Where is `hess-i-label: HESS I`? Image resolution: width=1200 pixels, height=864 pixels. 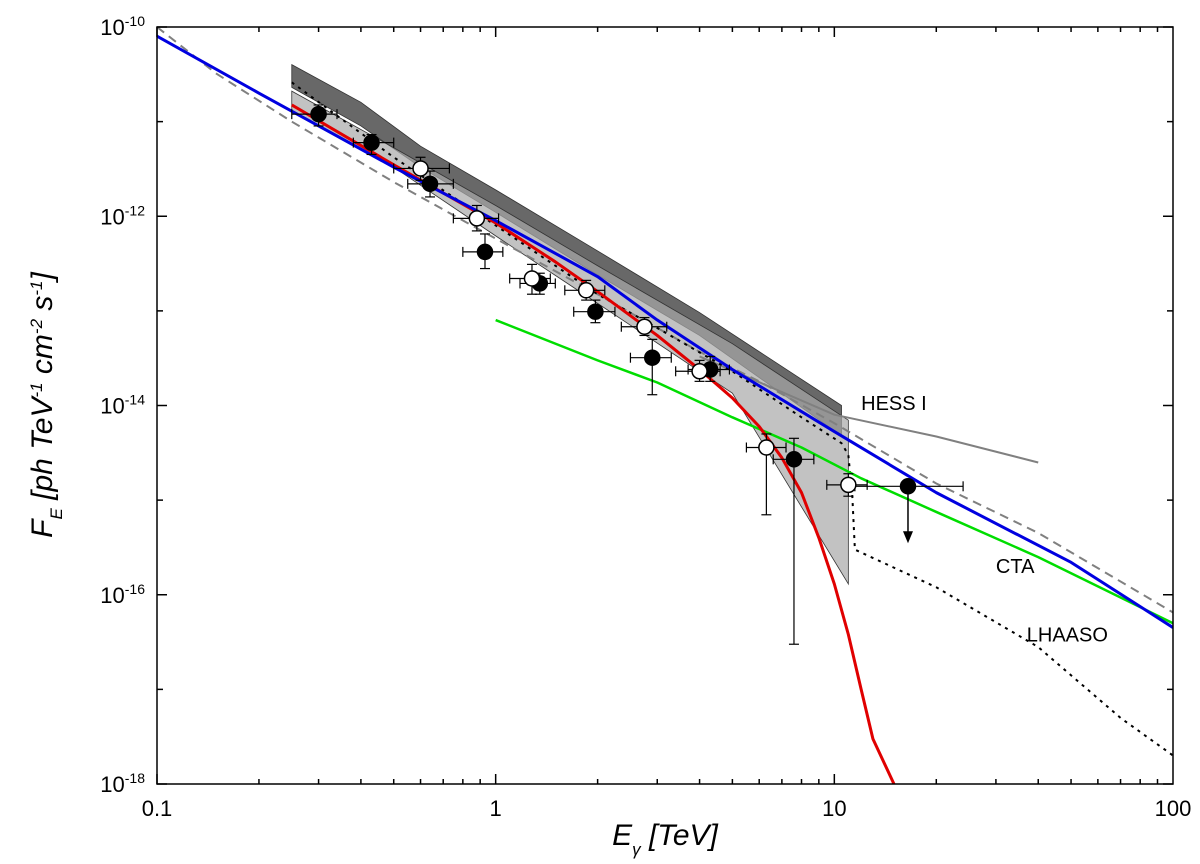 hess-i-label: HESS I is located at coordinates (894, 404).